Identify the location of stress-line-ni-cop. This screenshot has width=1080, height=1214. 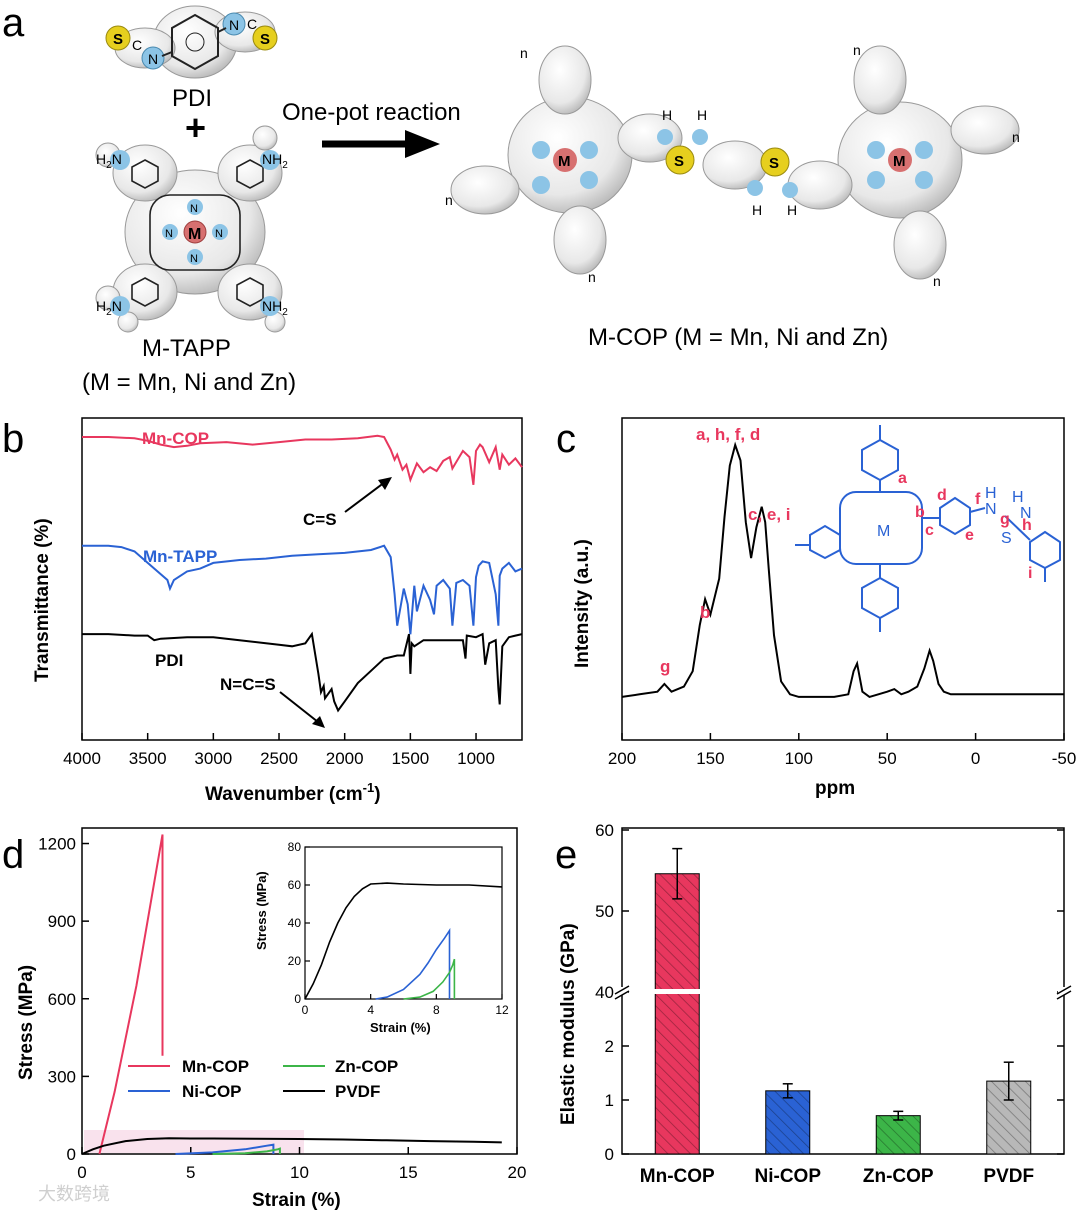
(225, 1149).